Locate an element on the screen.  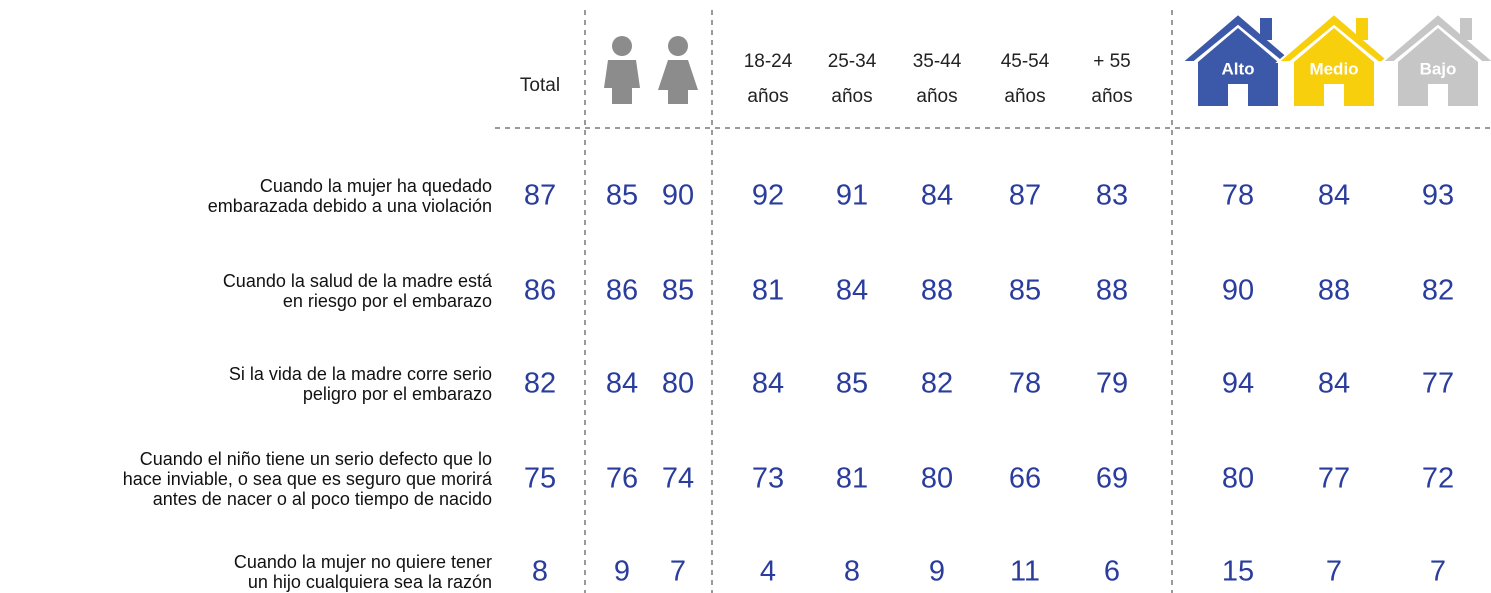
row-label: en riesgo por el embarazo is located at coordinates (387, 301).